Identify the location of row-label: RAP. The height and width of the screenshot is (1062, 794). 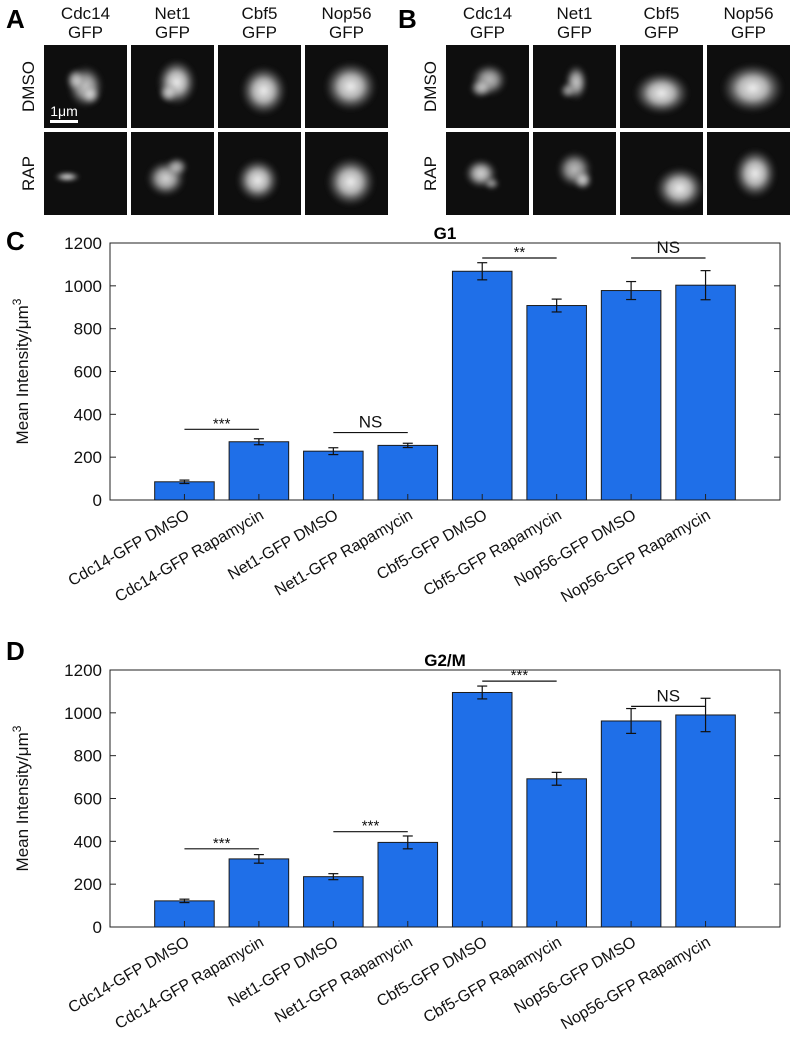
(430, 173).